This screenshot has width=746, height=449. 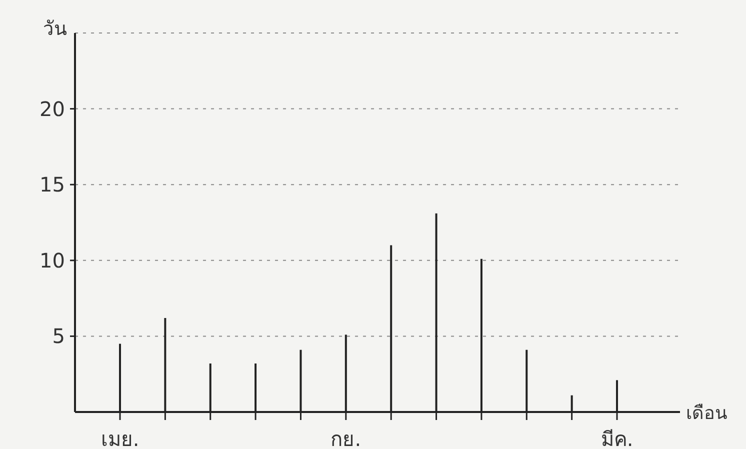 What do you see at coordinates (120, 438) in the screenshot?
I see `x-tick-label: เมย.` at bounding box center [120, 438].